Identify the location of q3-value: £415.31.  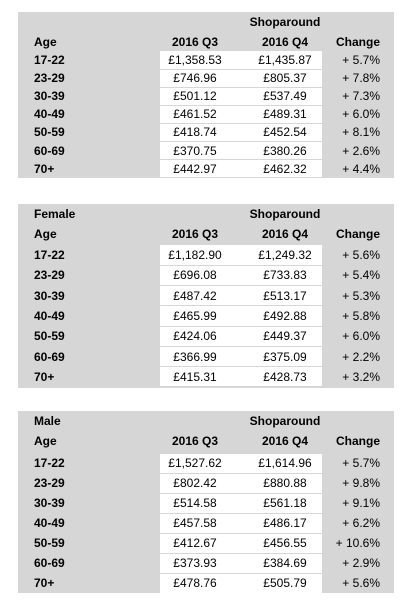
(195, 376).